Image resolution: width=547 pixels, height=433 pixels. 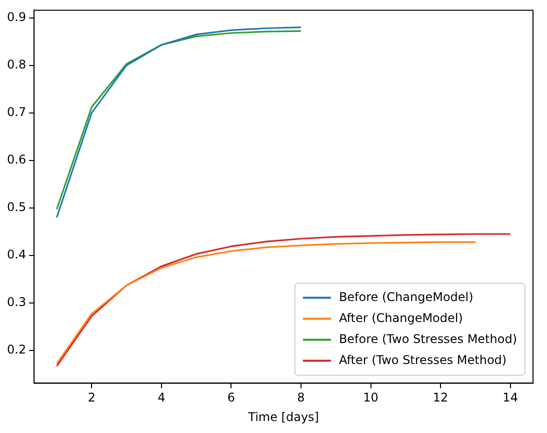 What do you see at coordinates (422, 359) in the screenshot?
I see `legend-label: After (Two Stresses Method)` at bounding box center [422, 359].